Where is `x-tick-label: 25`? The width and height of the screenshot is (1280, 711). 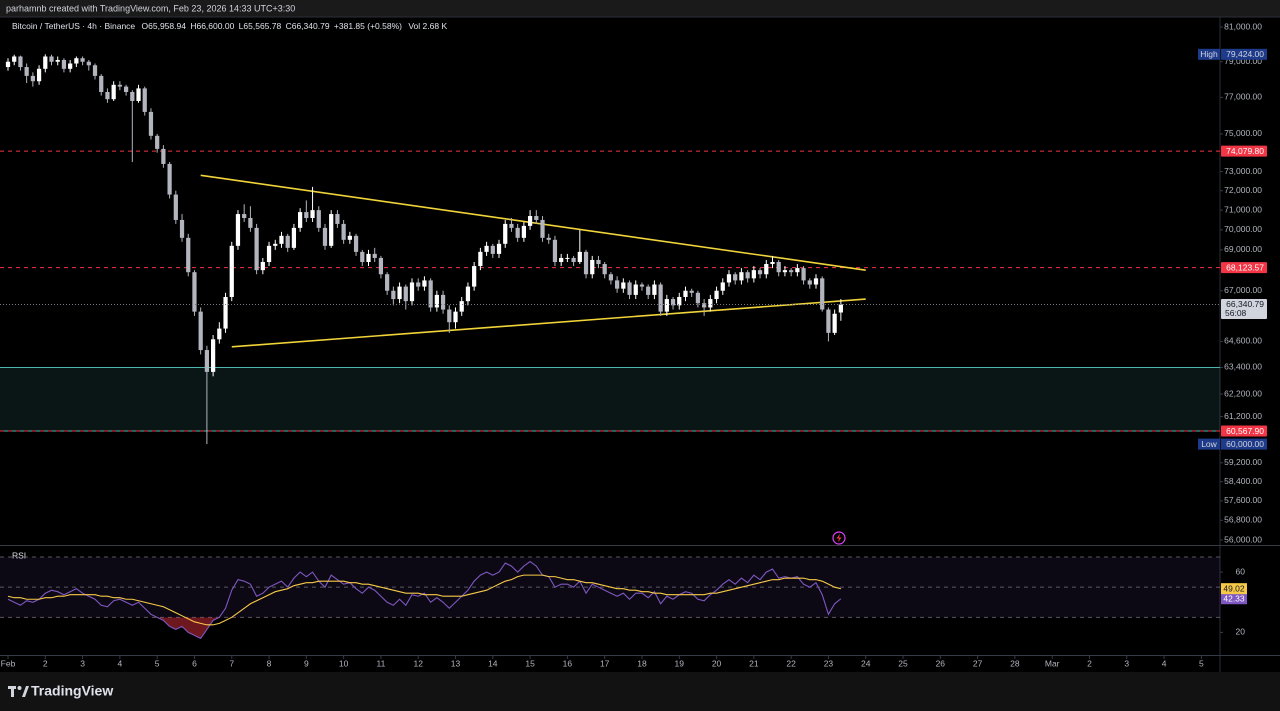 x-tick-label: 25 is located at coordinates (903, 663).